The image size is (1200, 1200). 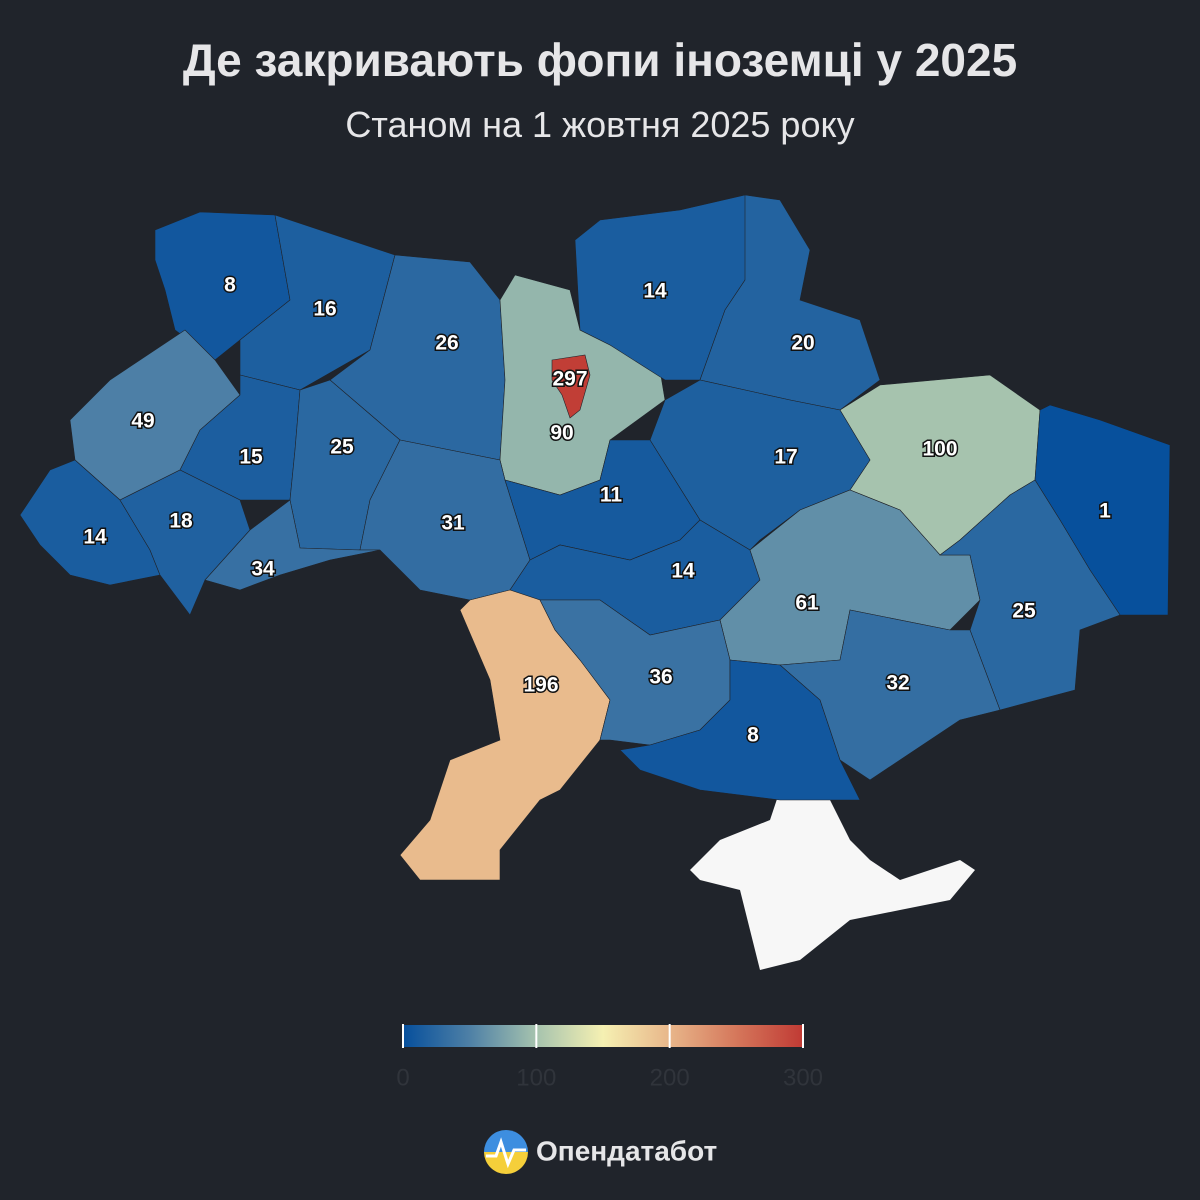 I want to click on brand-logo-line, so click(x=506, y=1153).